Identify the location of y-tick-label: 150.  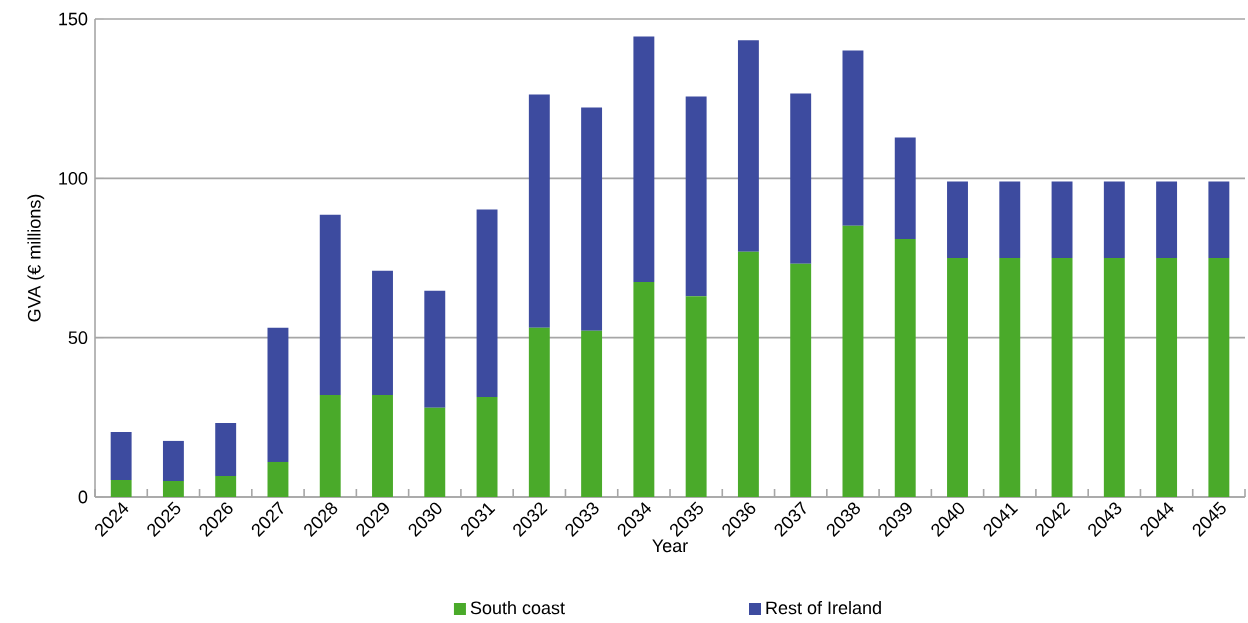
(73, 19).